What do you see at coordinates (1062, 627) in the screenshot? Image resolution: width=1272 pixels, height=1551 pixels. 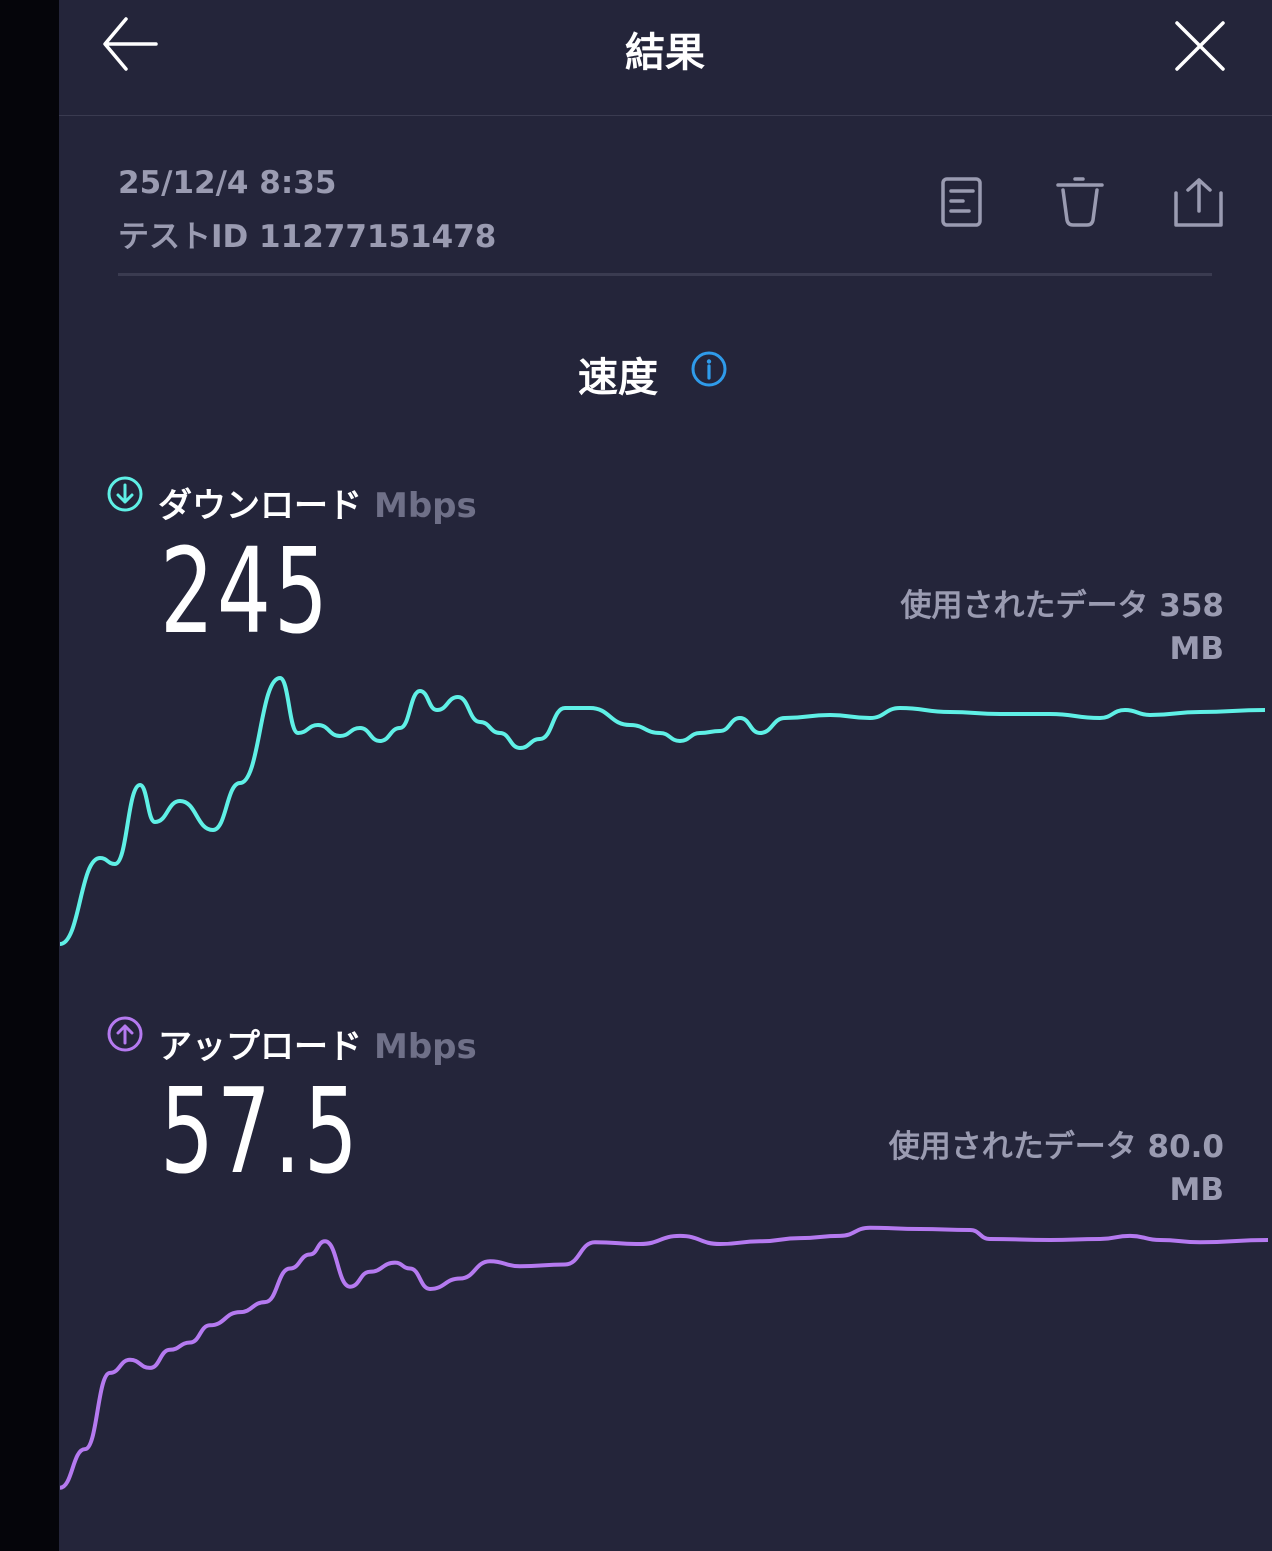 I see `download-data-used: 使用されたデータ 358 MB` at bounding box center [1062, 627].